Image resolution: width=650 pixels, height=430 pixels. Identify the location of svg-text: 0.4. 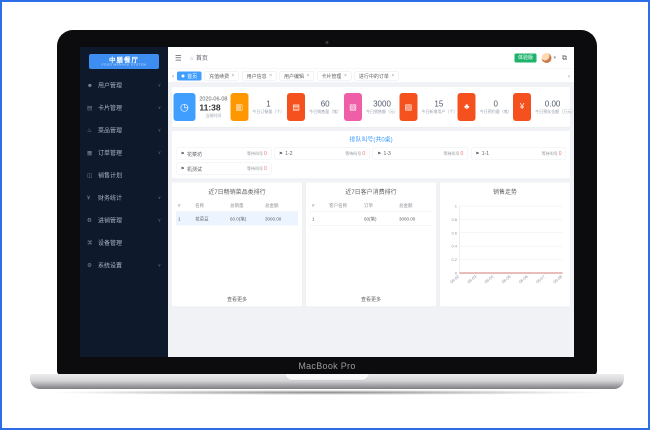
(454, 246).